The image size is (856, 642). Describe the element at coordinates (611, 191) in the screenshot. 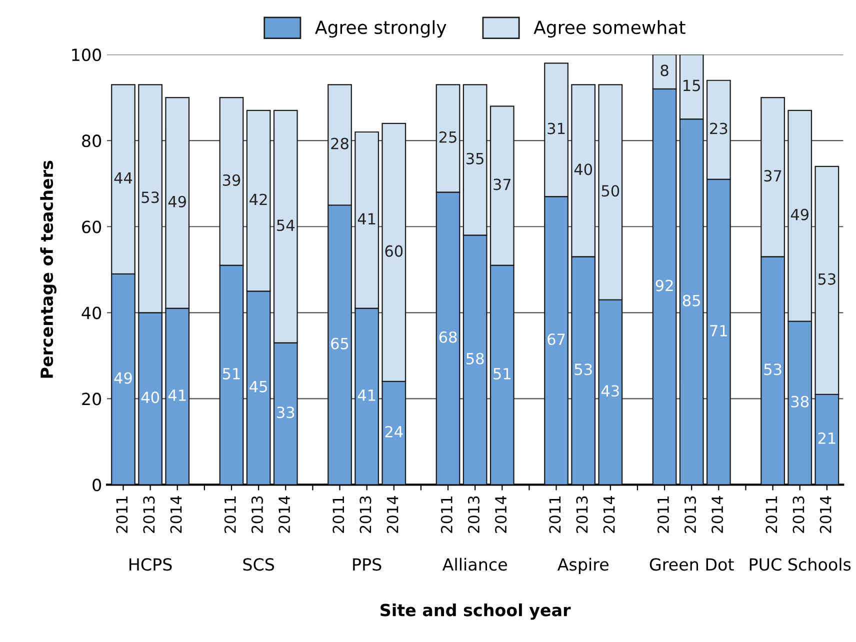

I see `data-label: 50` at that location.